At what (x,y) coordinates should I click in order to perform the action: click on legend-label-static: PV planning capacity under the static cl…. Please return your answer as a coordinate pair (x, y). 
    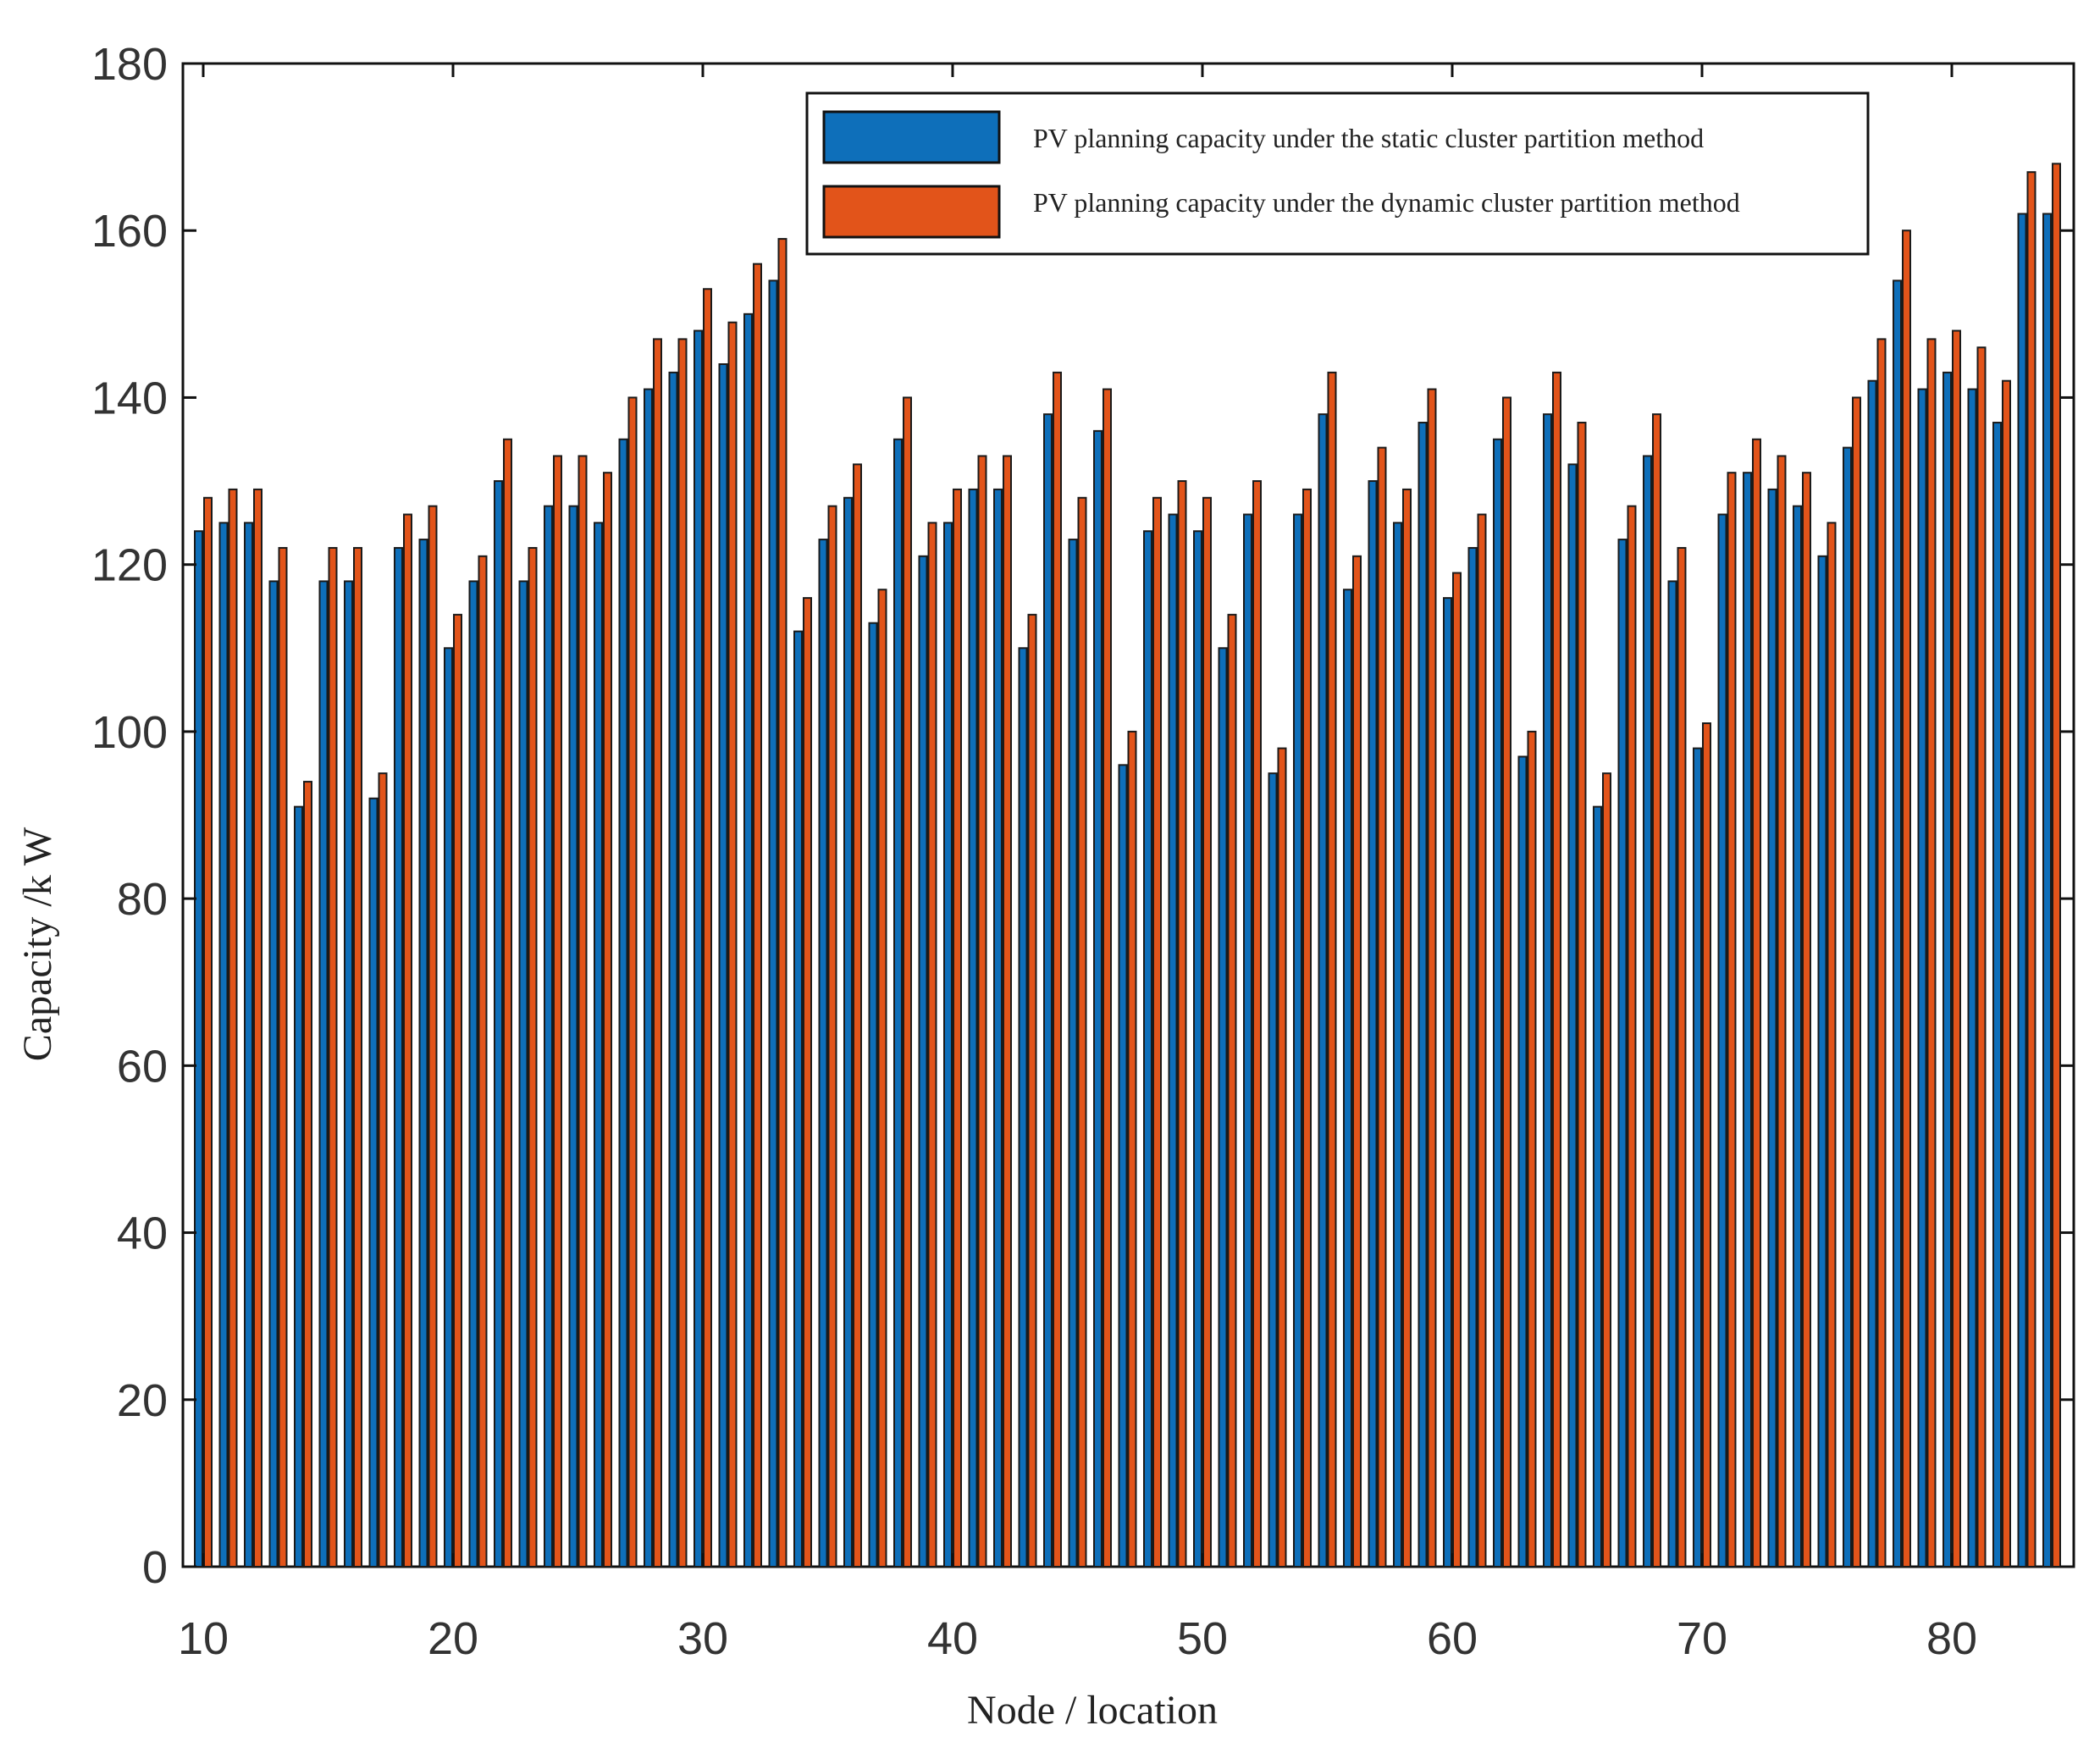
    Looking at the image, I should click on (1369, 138).